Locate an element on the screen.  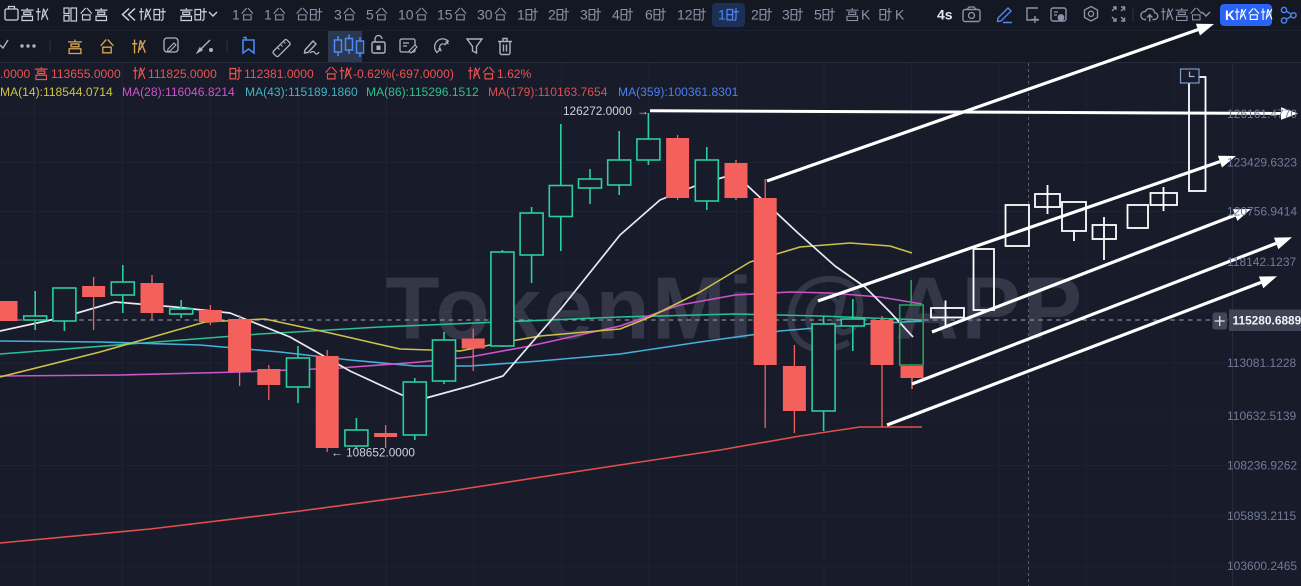
svg-text: 30 is located at coordinates (485, 15).